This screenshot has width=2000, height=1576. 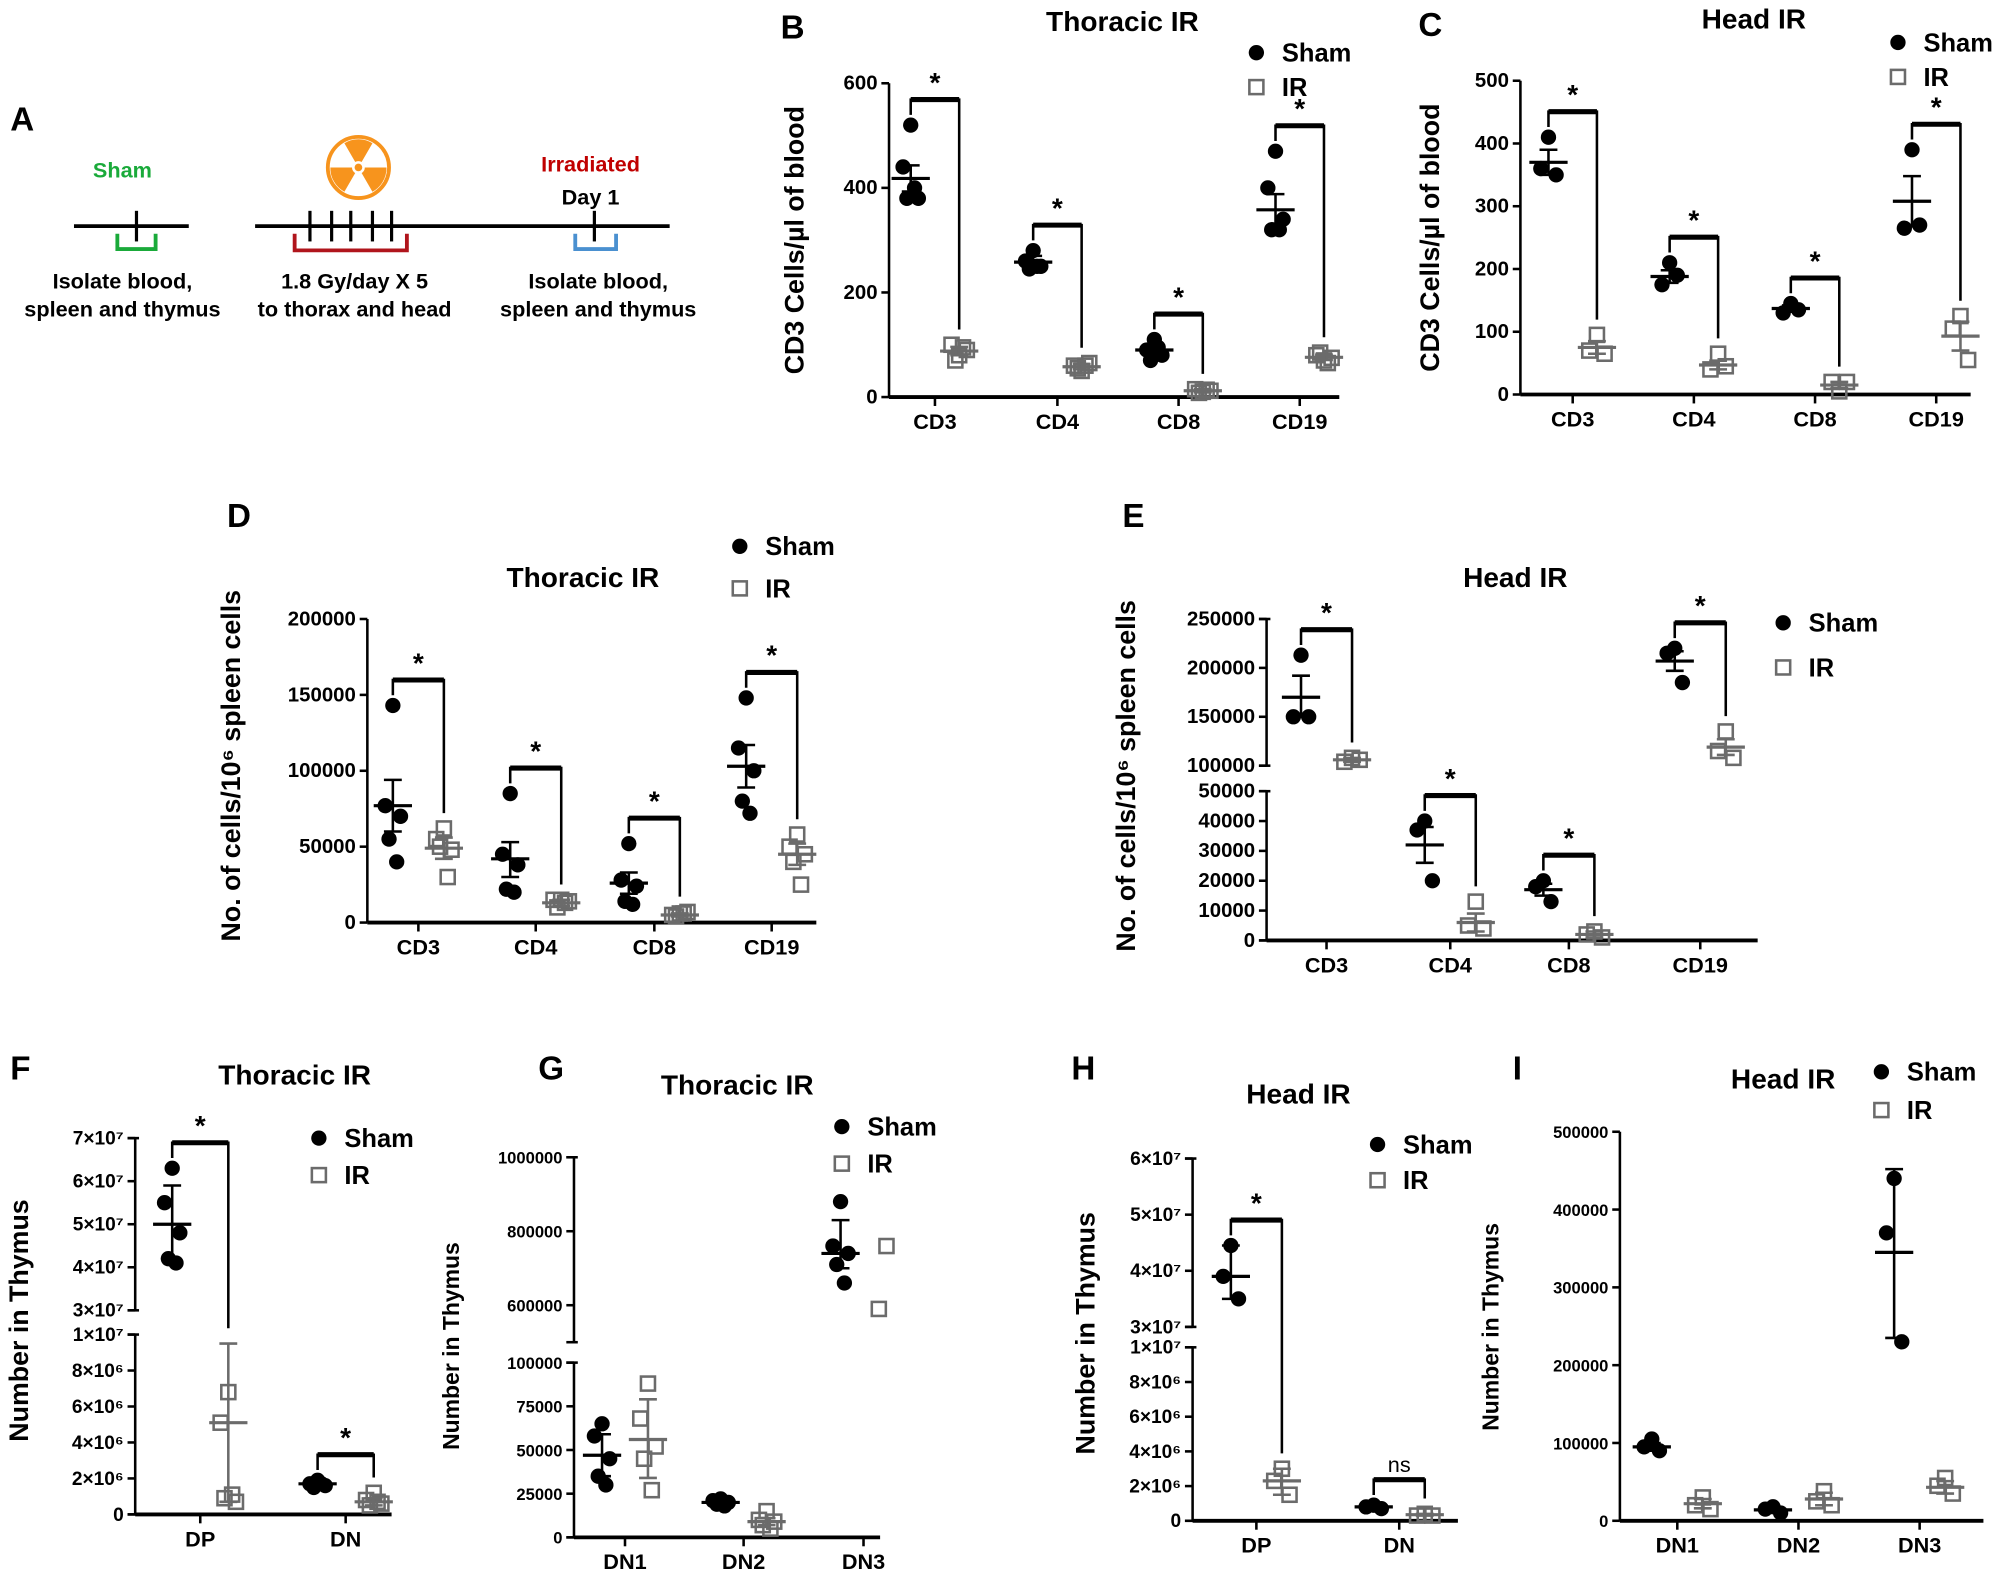 I want to click on y-axis-label: CD3 Cells/µl of blood, so click(x=795, y=240).